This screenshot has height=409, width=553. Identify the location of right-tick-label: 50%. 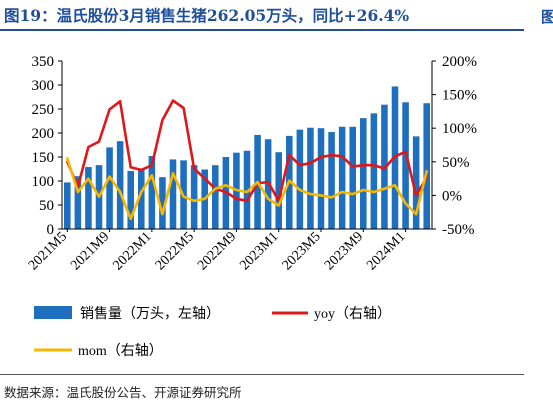
(456, 163).